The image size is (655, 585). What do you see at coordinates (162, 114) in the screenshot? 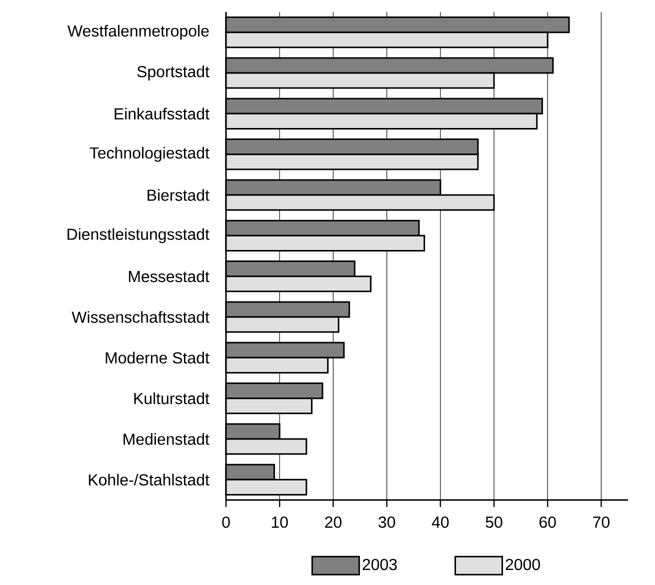
I see `y-tick-label: Einkaufsstadt` at bounding box center [162, 114].